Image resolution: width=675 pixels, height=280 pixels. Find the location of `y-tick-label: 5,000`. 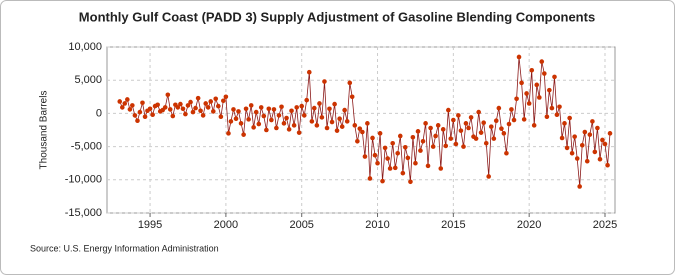

y-tick-label: 5,000 is located at coordinates (88, 80).